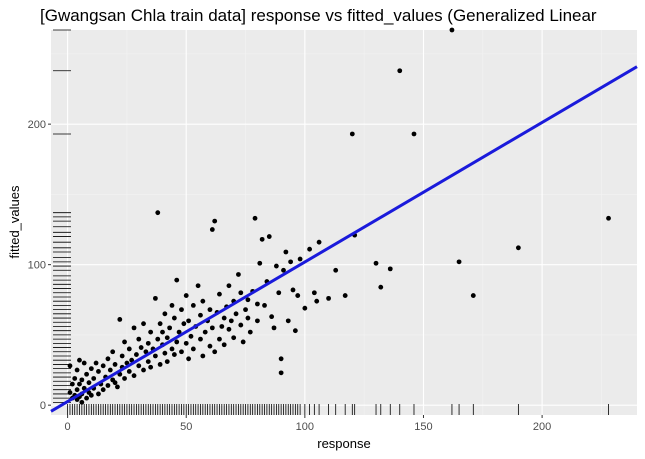 The image size is (645, 459). Describe the element at coordinates (423, 427) in the screenshot. I see `x-tick-label: 150` at that location.